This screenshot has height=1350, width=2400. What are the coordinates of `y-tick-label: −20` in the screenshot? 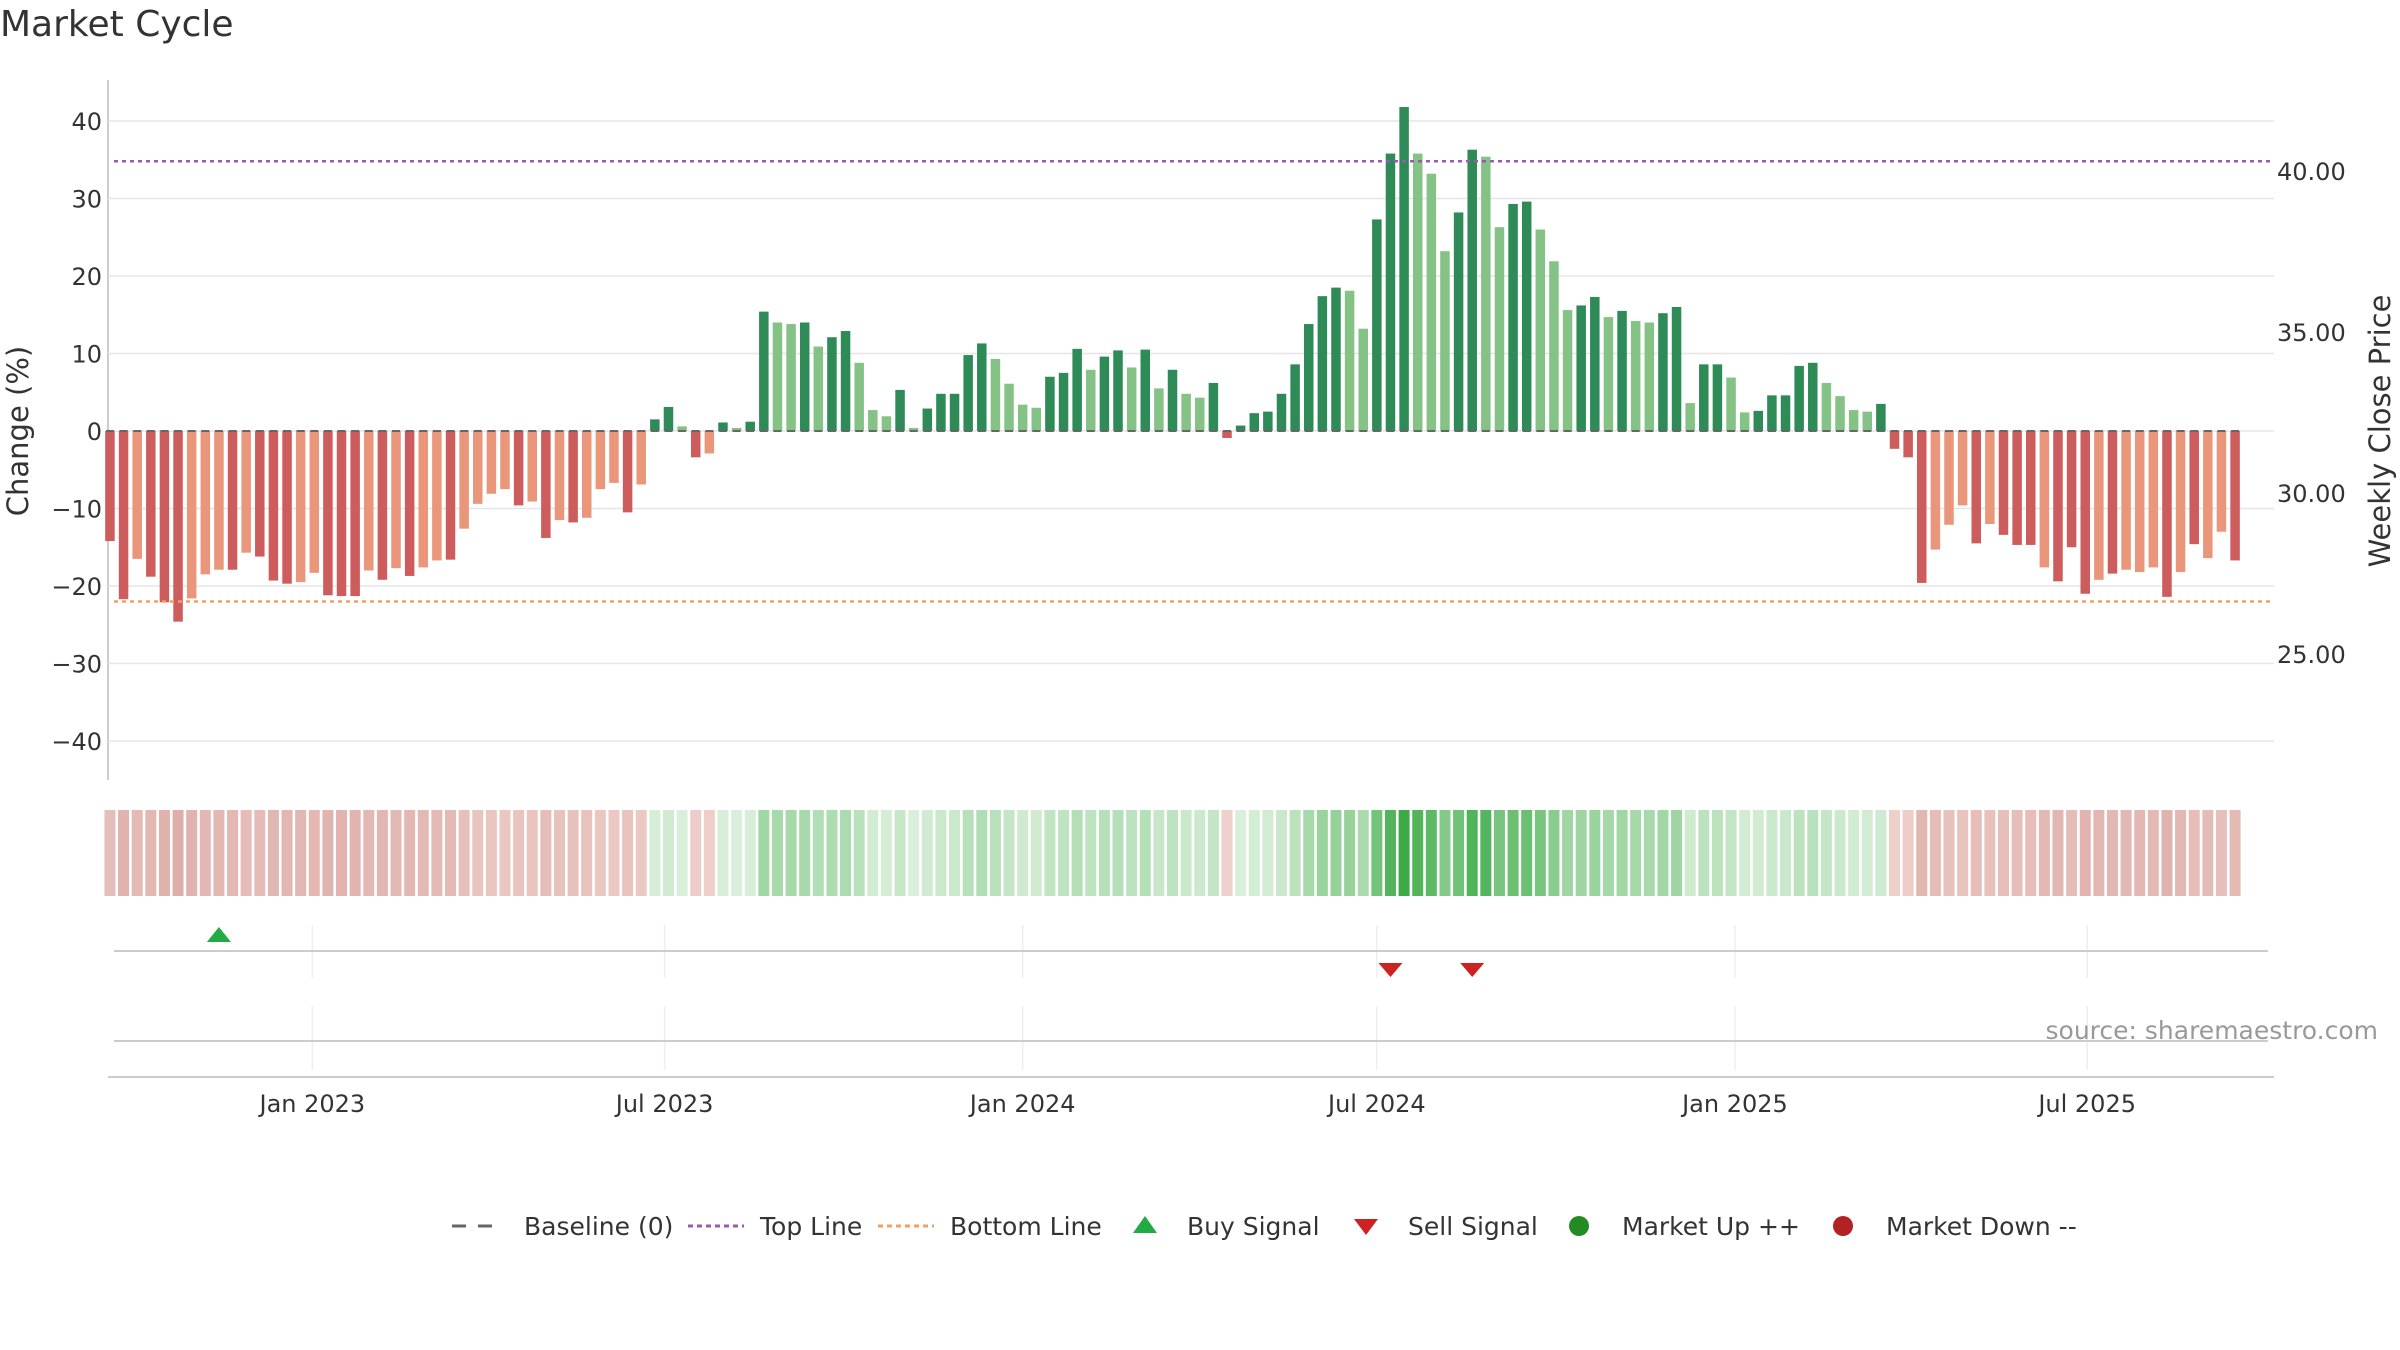 It's located at (76, 587).